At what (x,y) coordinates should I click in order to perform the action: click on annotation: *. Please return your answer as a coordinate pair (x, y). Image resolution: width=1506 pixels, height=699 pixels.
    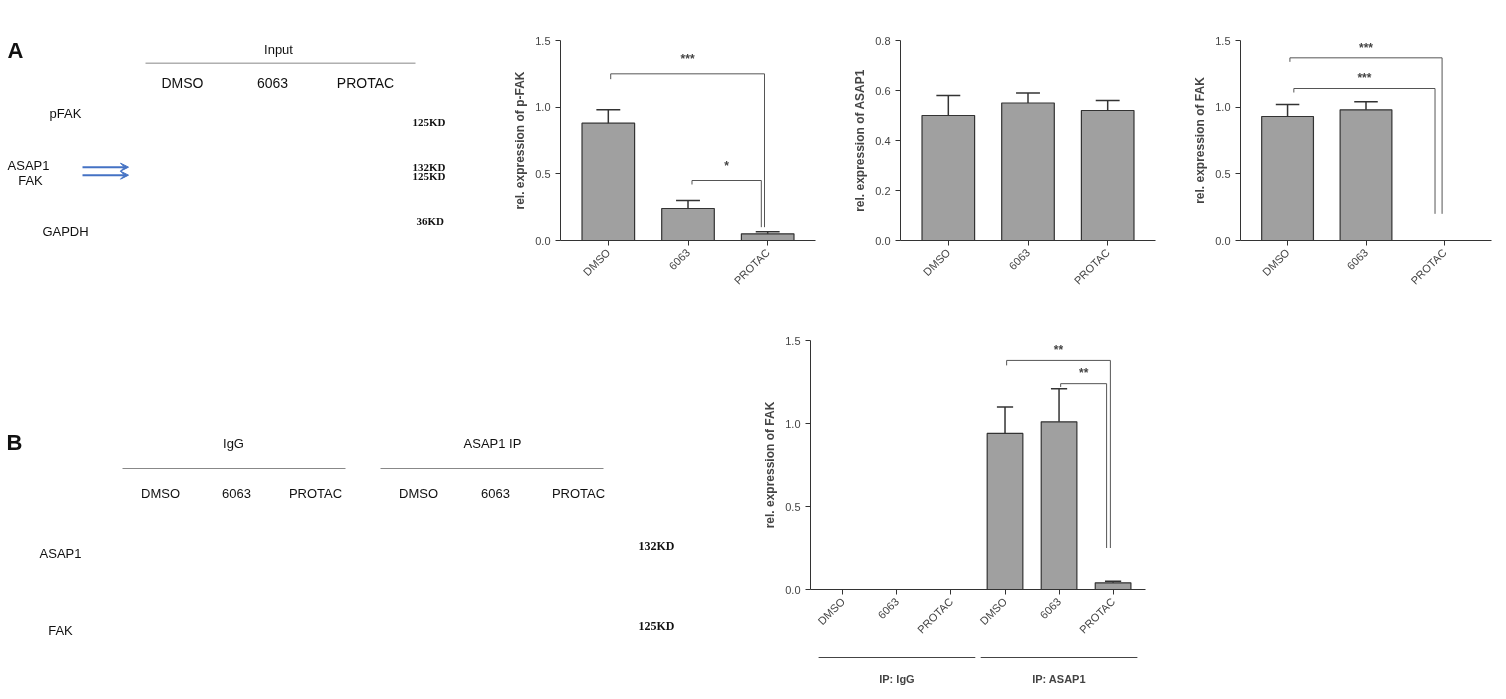
    Looking at the image, I should click on (727, 165).